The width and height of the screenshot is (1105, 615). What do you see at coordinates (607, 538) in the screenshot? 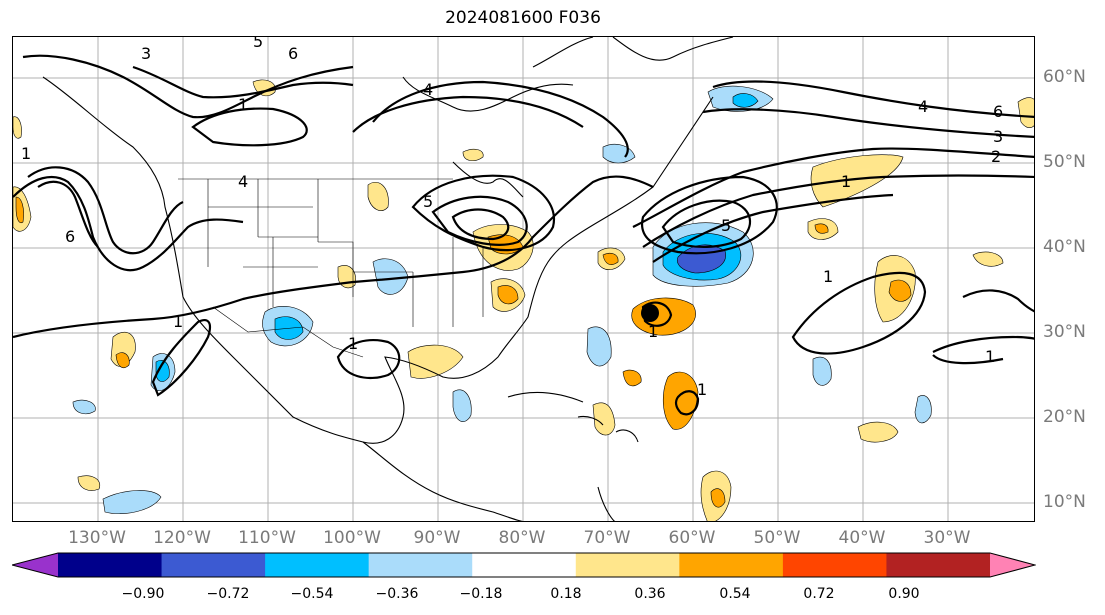
I see `lon-label: 70°W` at bounding box center [607, 538].